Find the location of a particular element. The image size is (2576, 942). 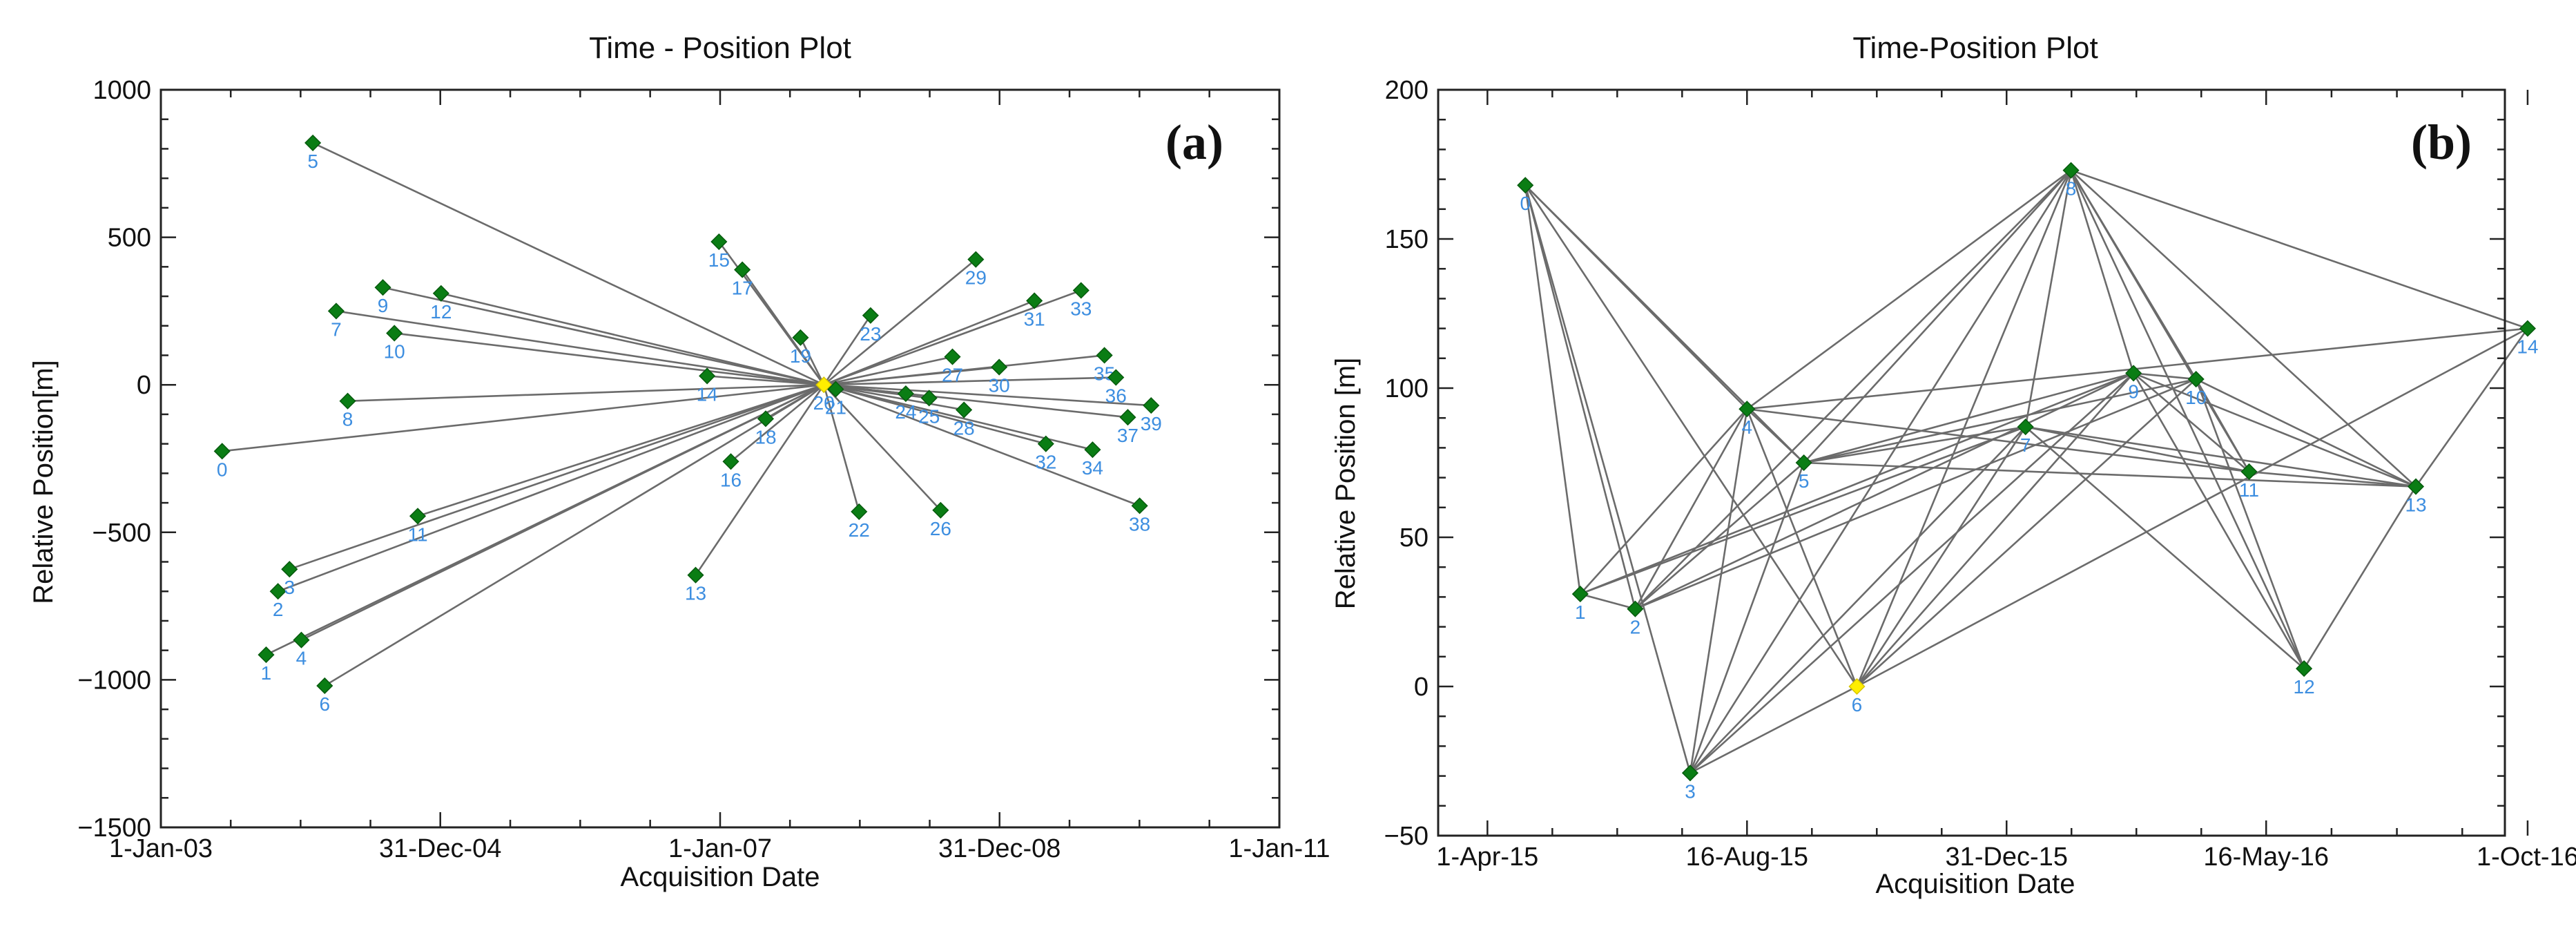

y-tick-label: 500 is located at coordinates (130, 238).